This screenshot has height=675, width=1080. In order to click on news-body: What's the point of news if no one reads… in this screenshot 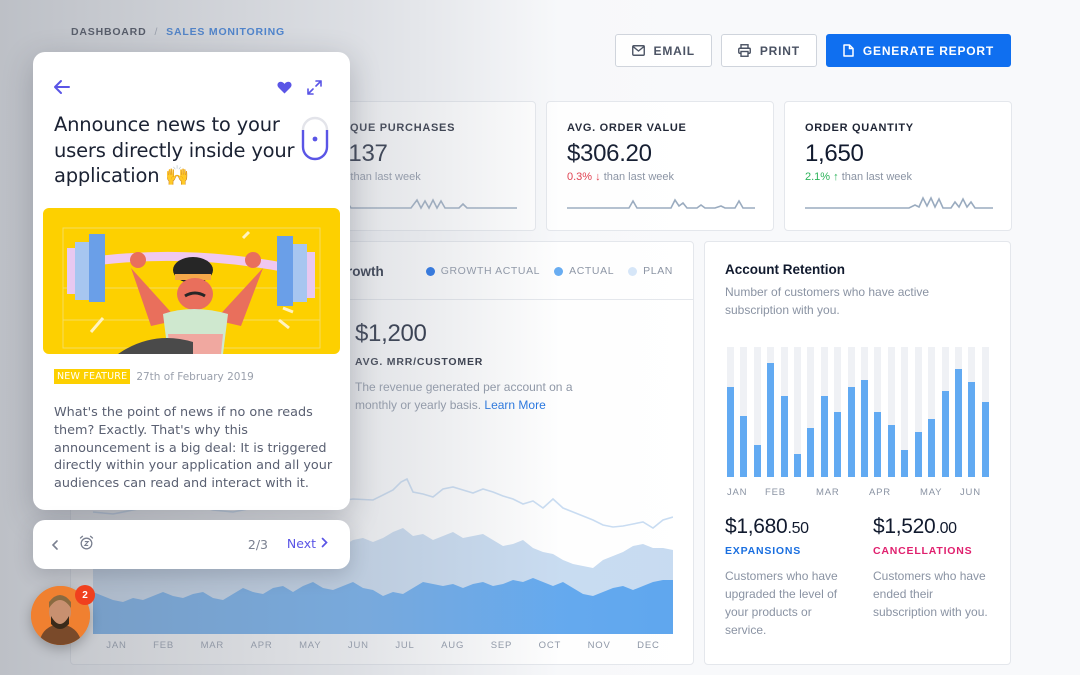, I will do `click(193, 448)`.